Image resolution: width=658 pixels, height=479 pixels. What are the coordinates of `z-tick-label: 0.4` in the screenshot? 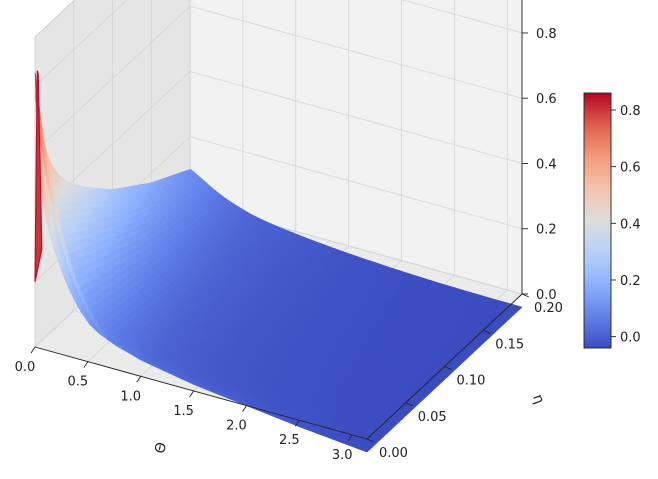 It's located at (546, 164).